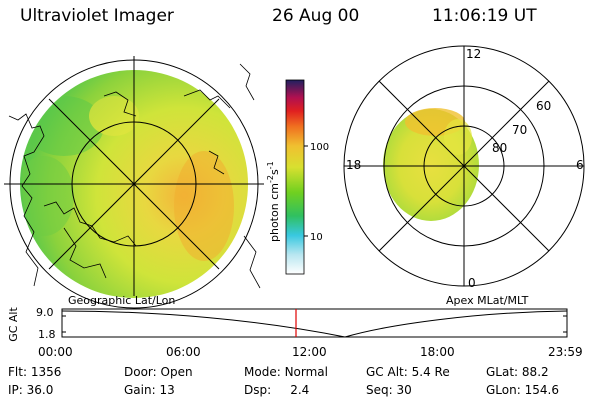 The width and height of the screenshot is (600, 400). I want to click on mode-field: Mode: Normal, so click(286, 372).